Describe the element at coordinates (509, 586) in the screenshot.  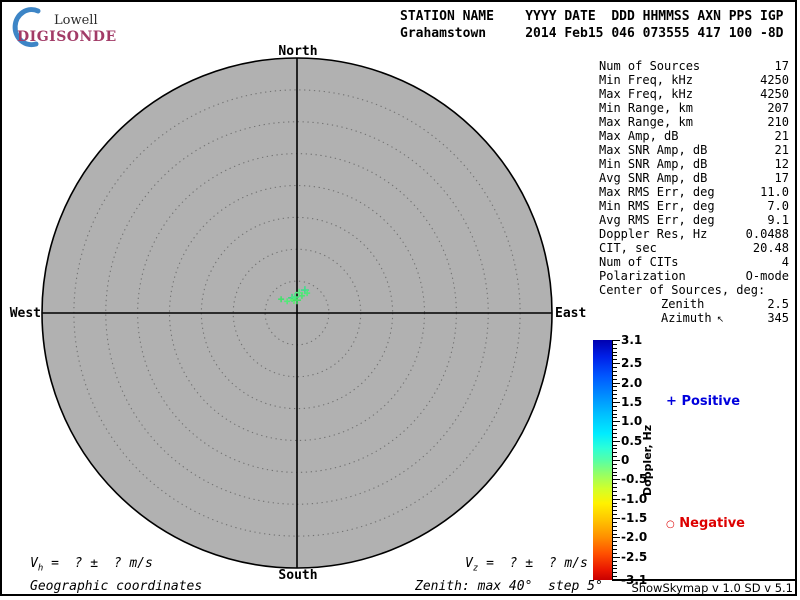
I see `zenith-range-note: Zenith: max 40° step 5°` at that location.